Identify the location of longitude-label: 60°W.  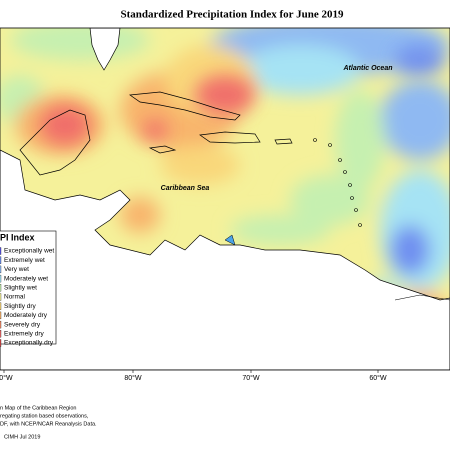
(378, 378).